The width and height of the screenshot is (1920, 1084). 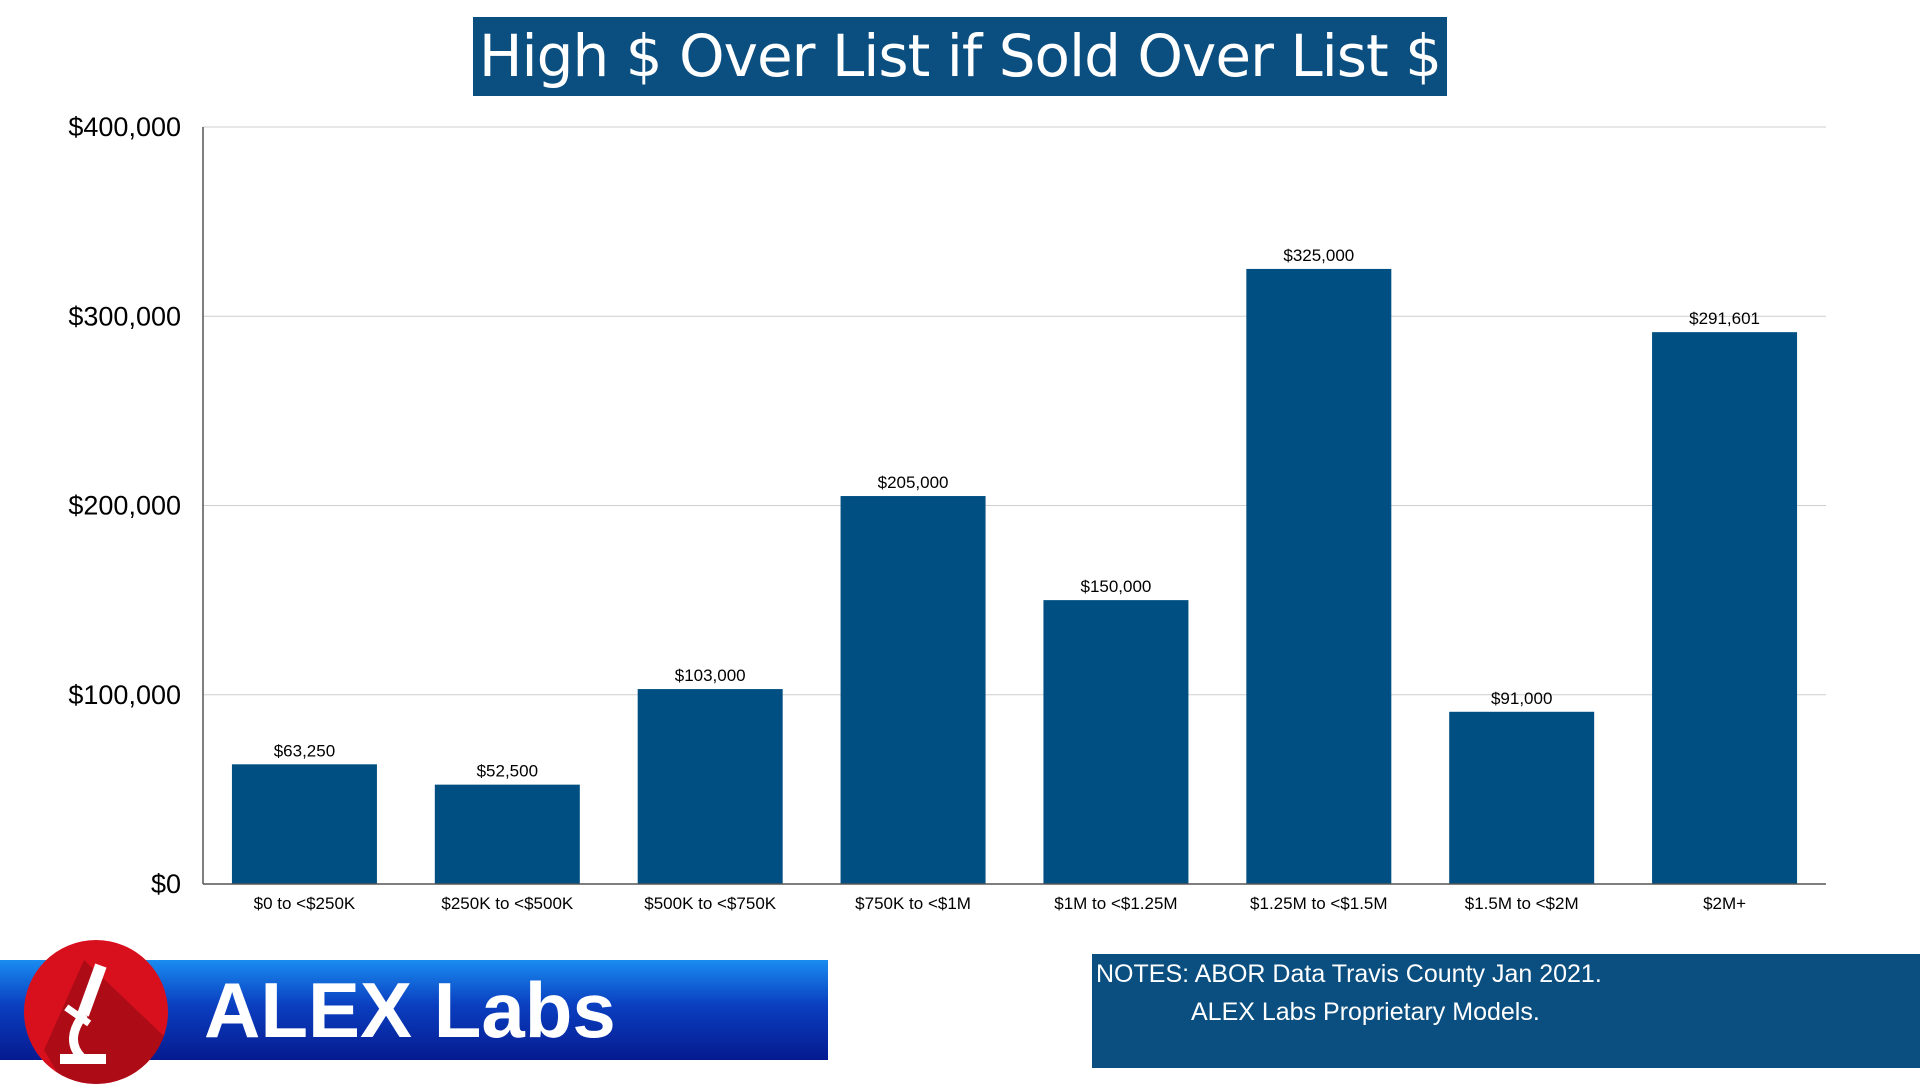 What do you see at coordinates (1349, 974) in the screenshot?
I see `notes-line-1: NOTES: ABOR Data Travis County Jan 2021.` at bounding box center [1349, 974].